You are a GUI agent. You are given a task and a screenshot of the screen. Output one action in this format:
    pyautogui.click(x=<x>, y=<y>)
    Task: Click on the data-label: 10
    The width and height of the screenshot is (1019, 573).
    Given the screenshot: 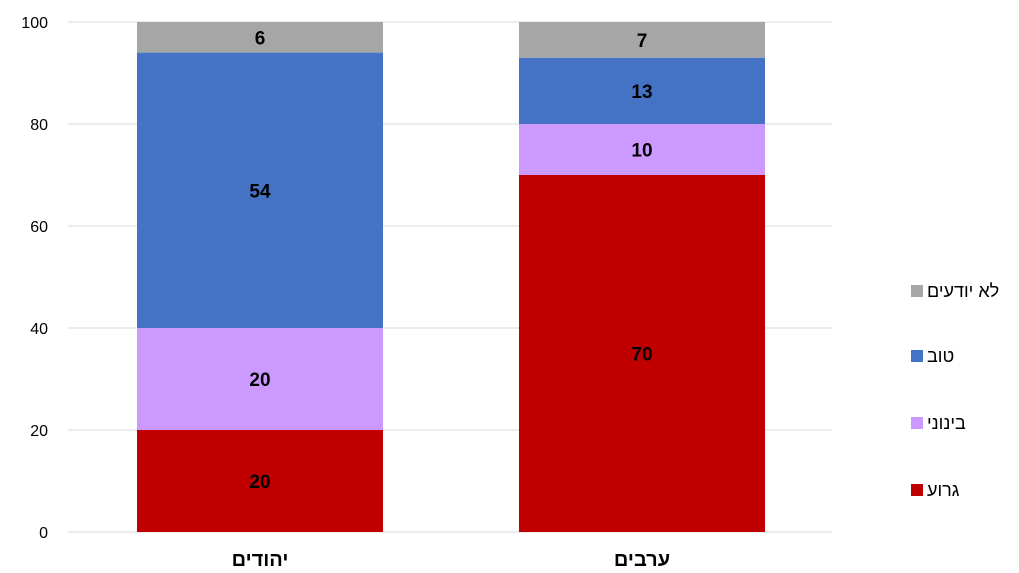 What is the action you would take?
    pyautogui.click(x=641, y=151)
    